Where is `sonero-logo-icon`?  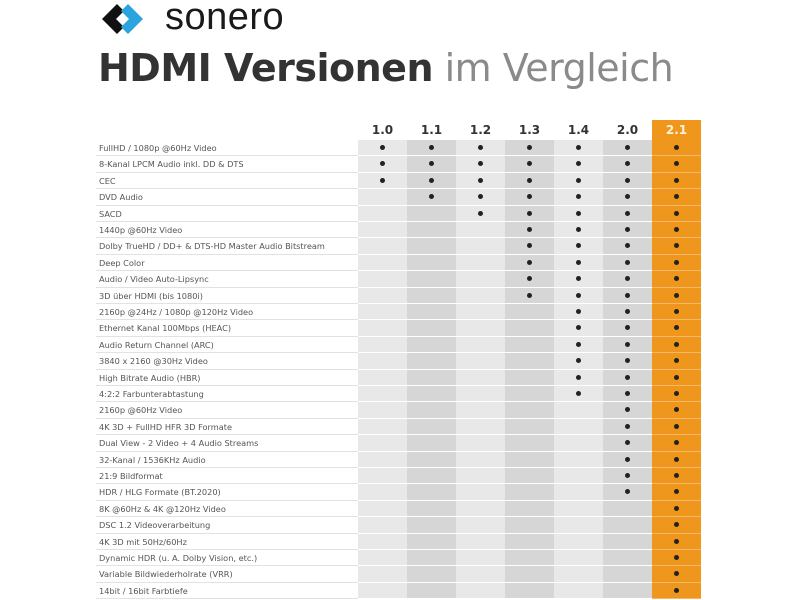 sonero-logo-icon is located at coordinates (122, 19).